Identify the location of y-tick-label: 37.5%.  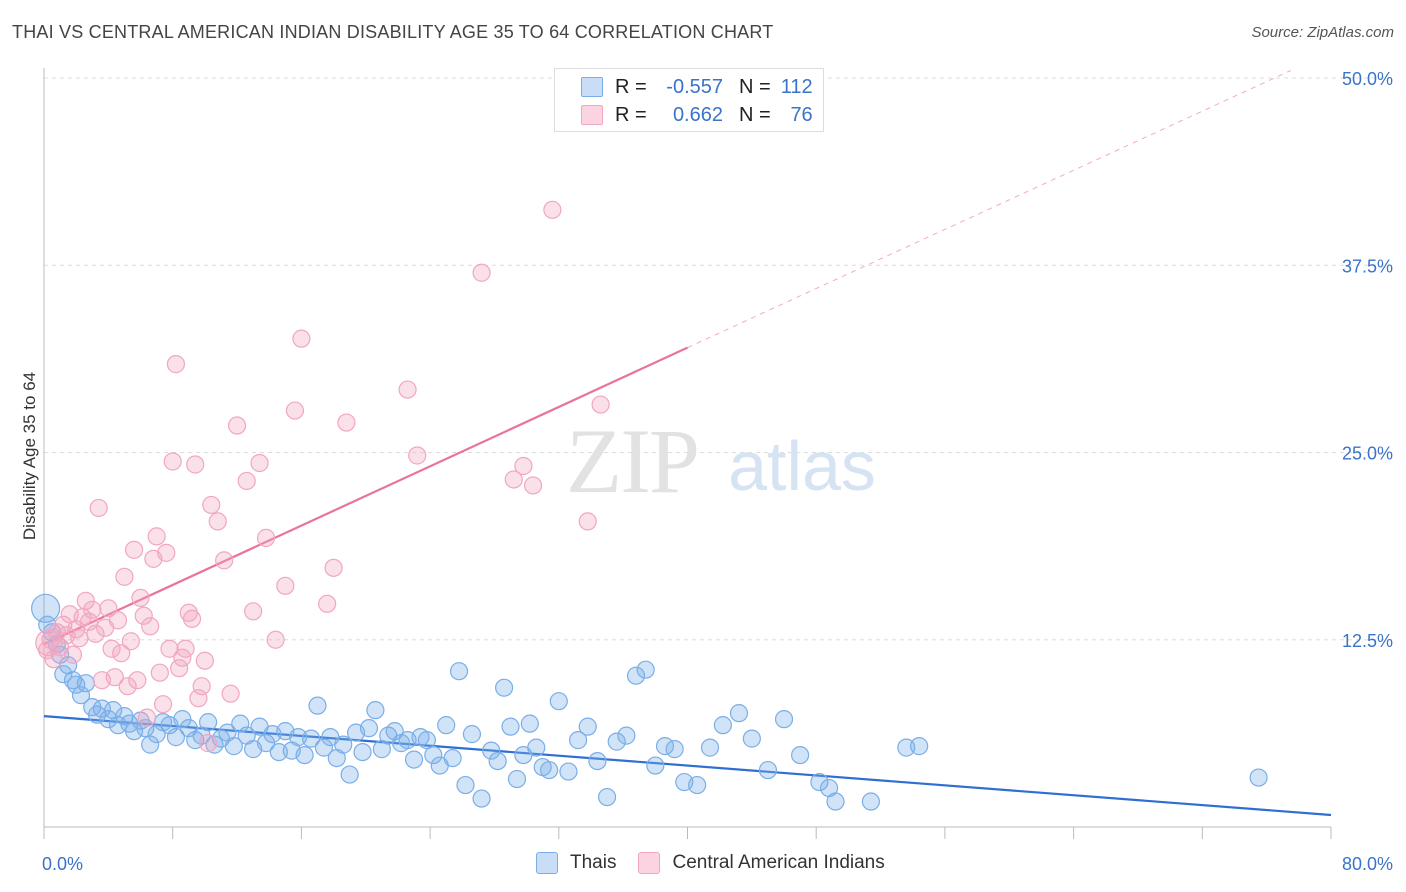
(1367, 266).